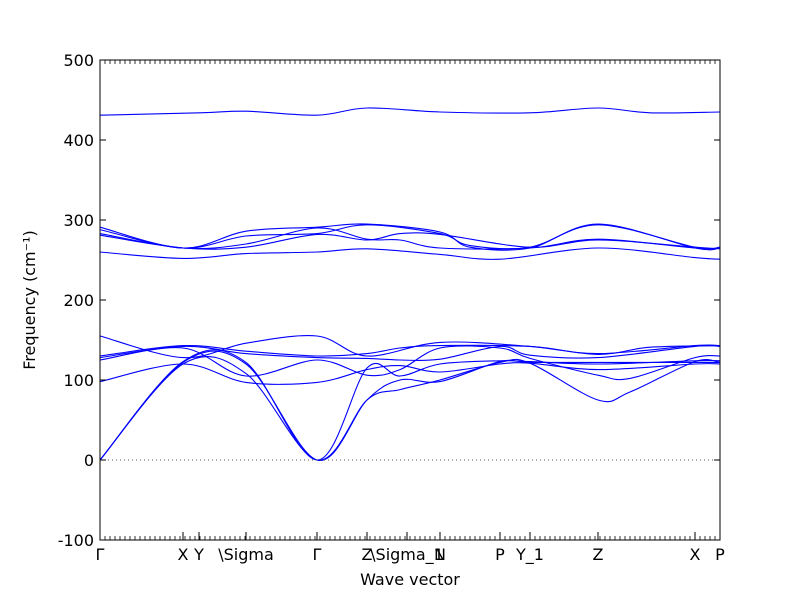 The width and height of the screenshot is (800, 600). Describe the element at coordinates (529, 555) in the screenshot. I see `x-tick-label: Y_1` at that location.